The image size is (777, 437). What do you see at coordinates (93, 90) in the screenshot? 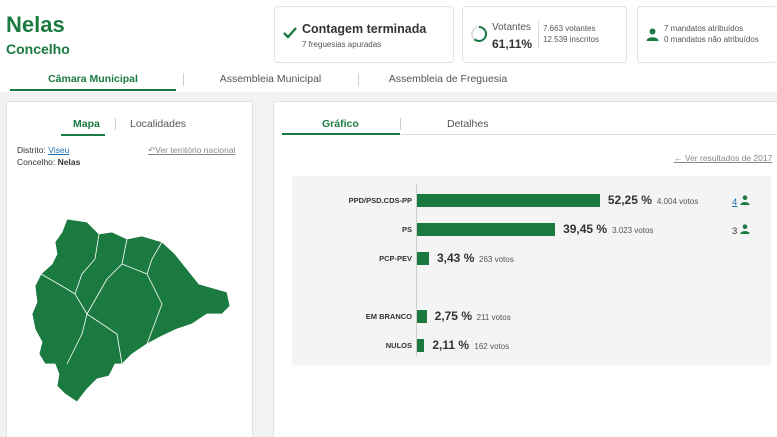
I see `active-tab-indicator` at bounding box center [93, 90].